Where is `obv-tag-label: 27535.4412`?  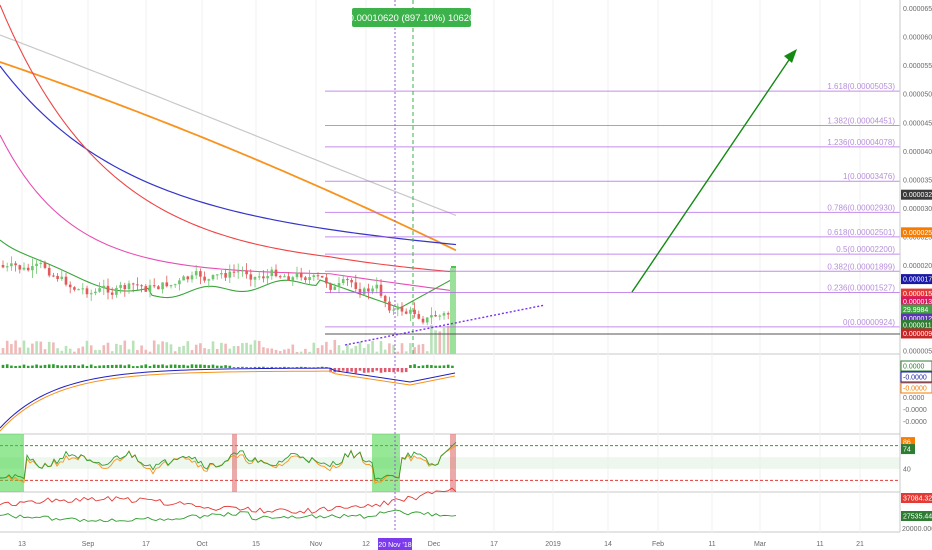 obv-tag-label: 27535.4412 is located at coordinates (917, 517).